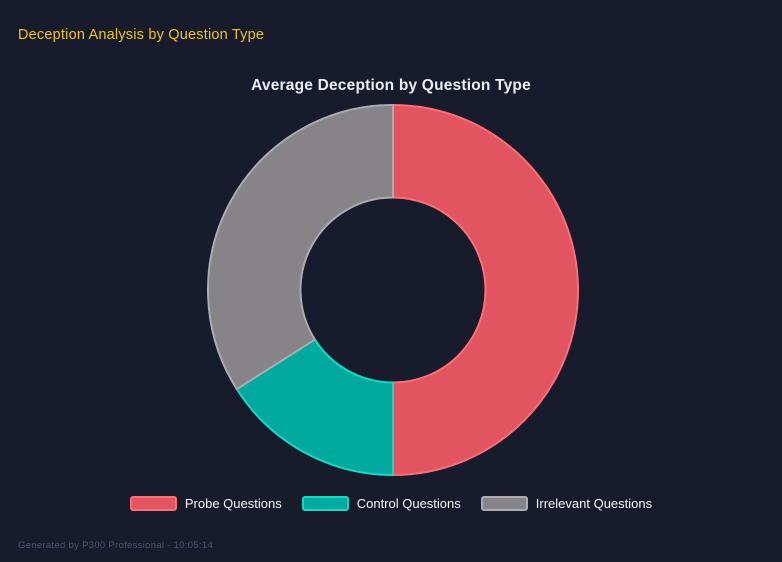 The height and width of the screenshot is (562, 782). What do you see at coordinates (408, 503) in the screenshot?
I see `legend-label: Control Questions` at bounding box center [408, 503].